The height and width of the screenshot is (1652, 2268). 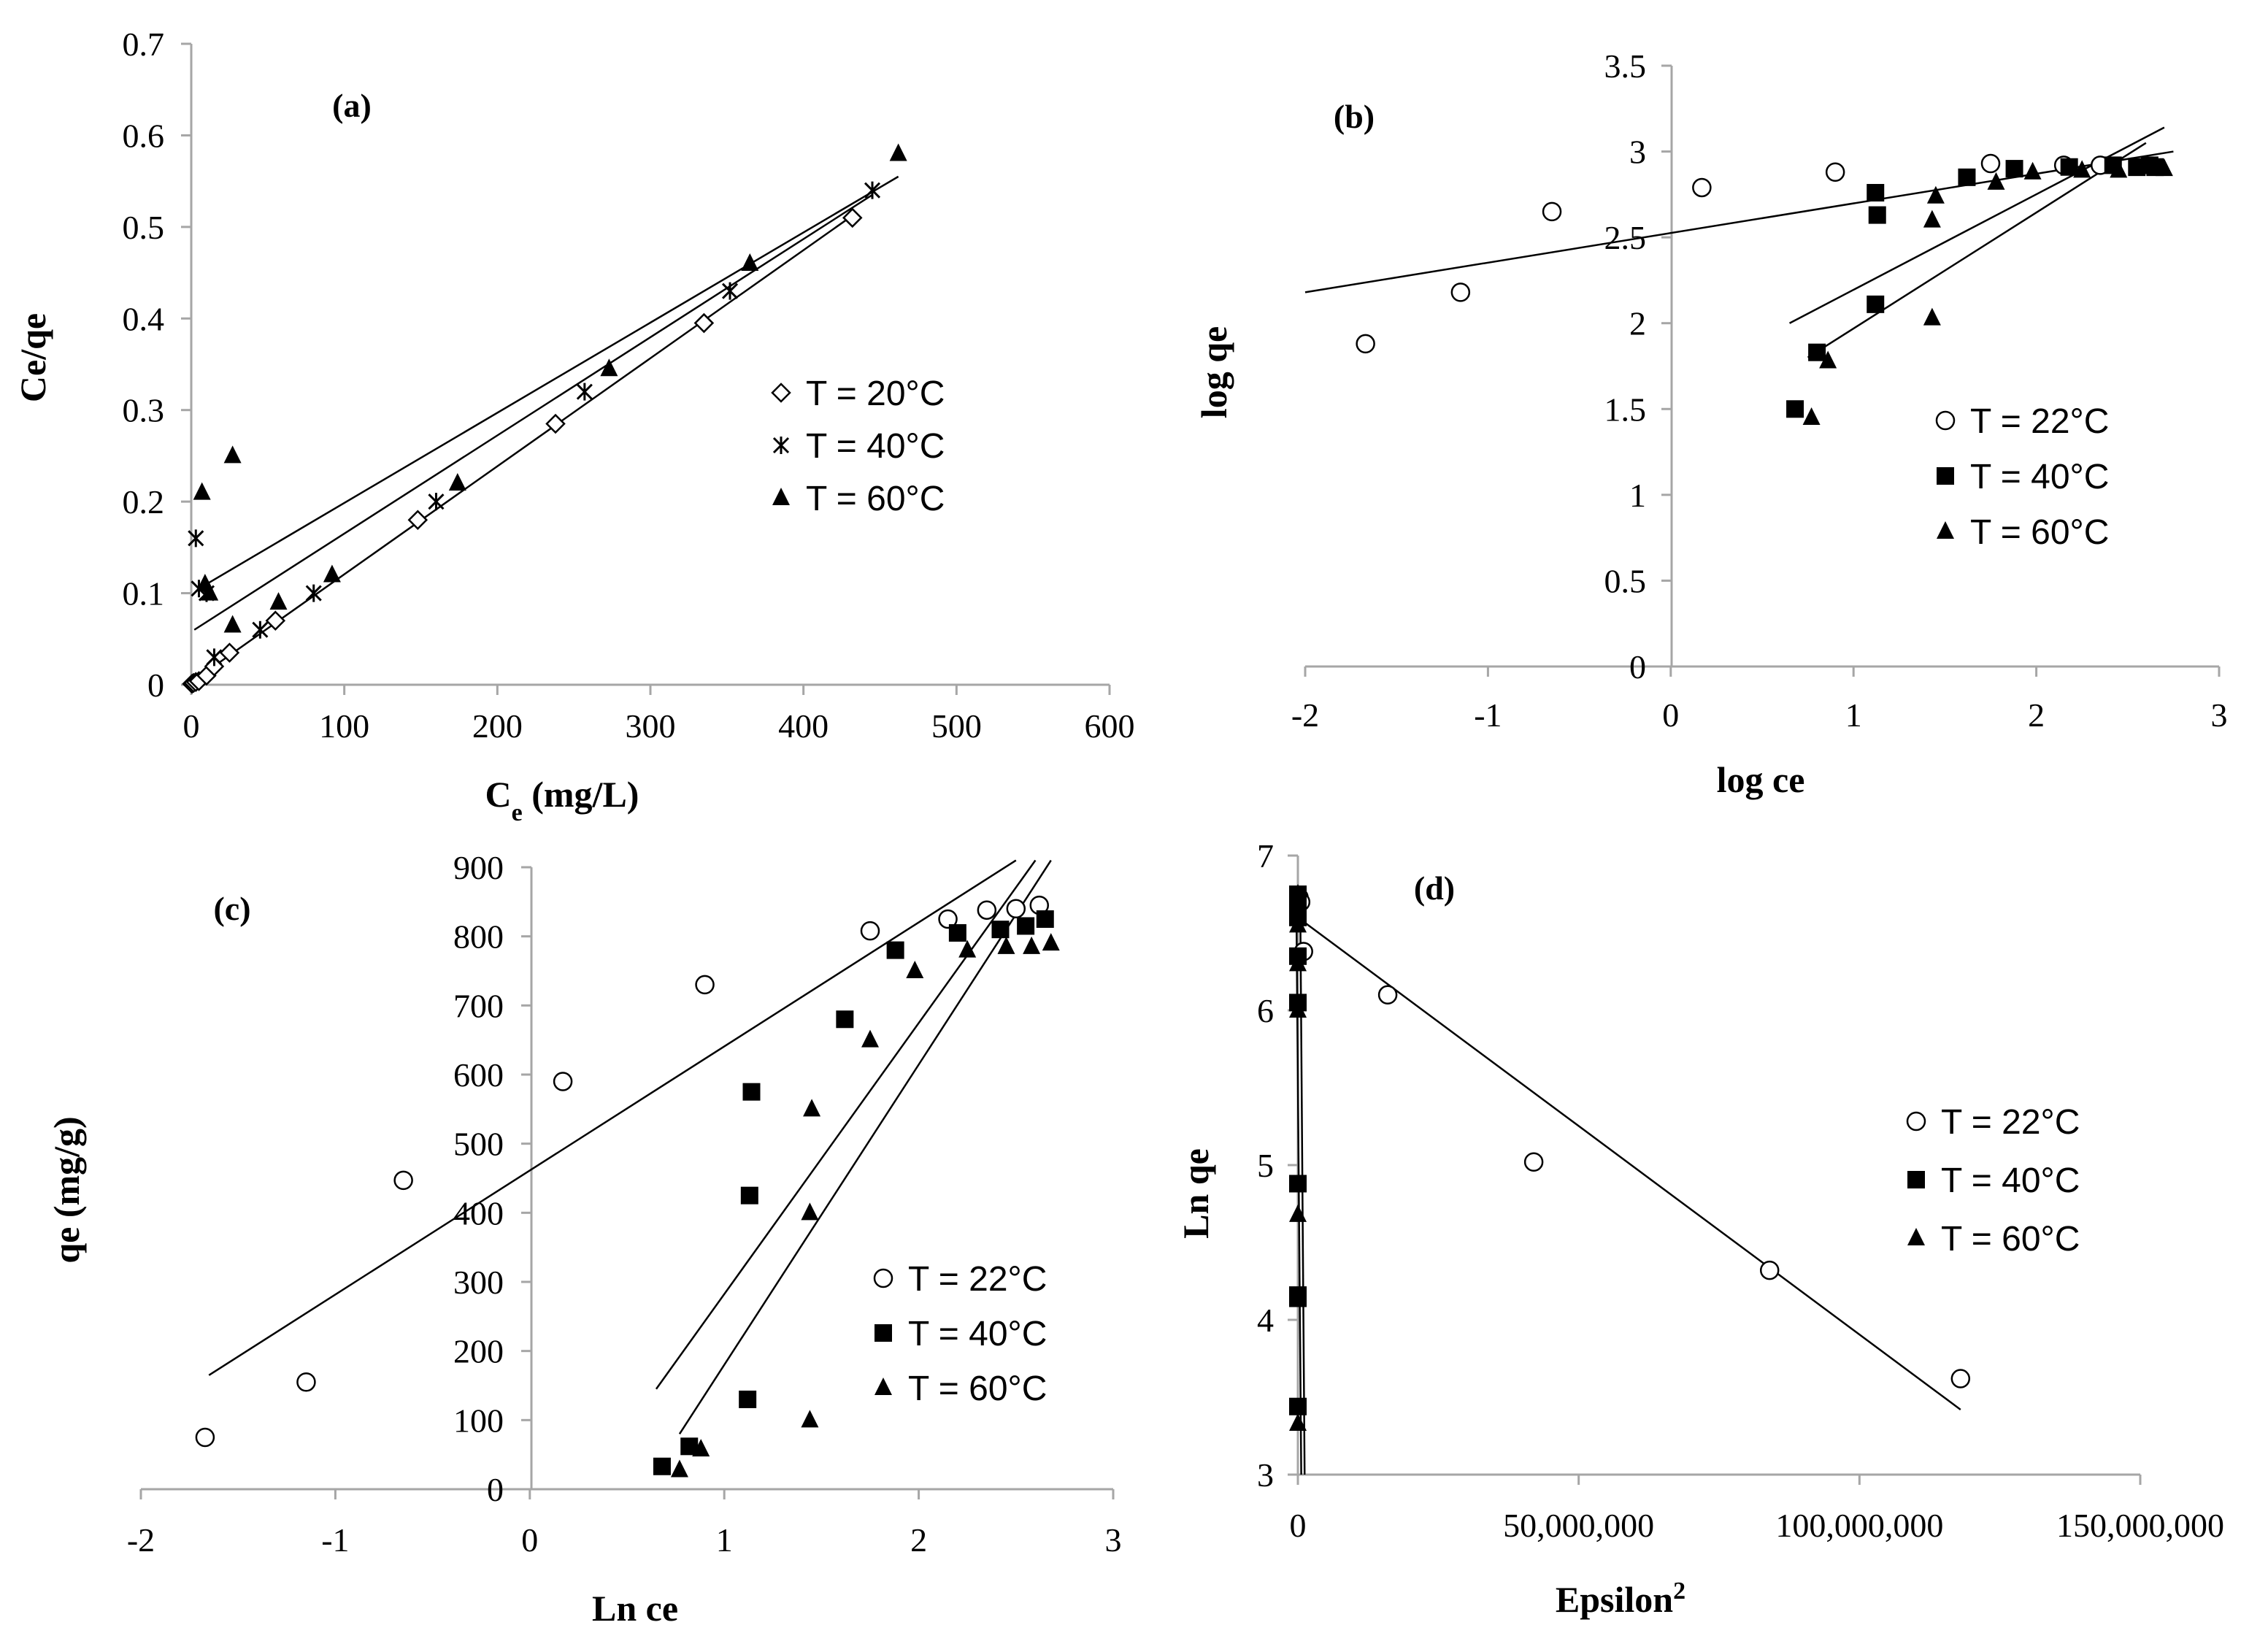 I want to click on y-axis-title: log qe, so click(x=1213, y=372).